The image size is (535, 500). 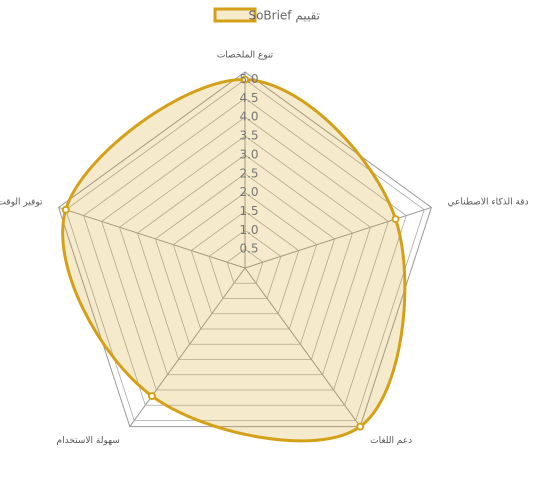 What do you see at coordinates (248, 249) in the screenshot?
I see `r-tick-label: 0.5` at bounding box center [248, 249].